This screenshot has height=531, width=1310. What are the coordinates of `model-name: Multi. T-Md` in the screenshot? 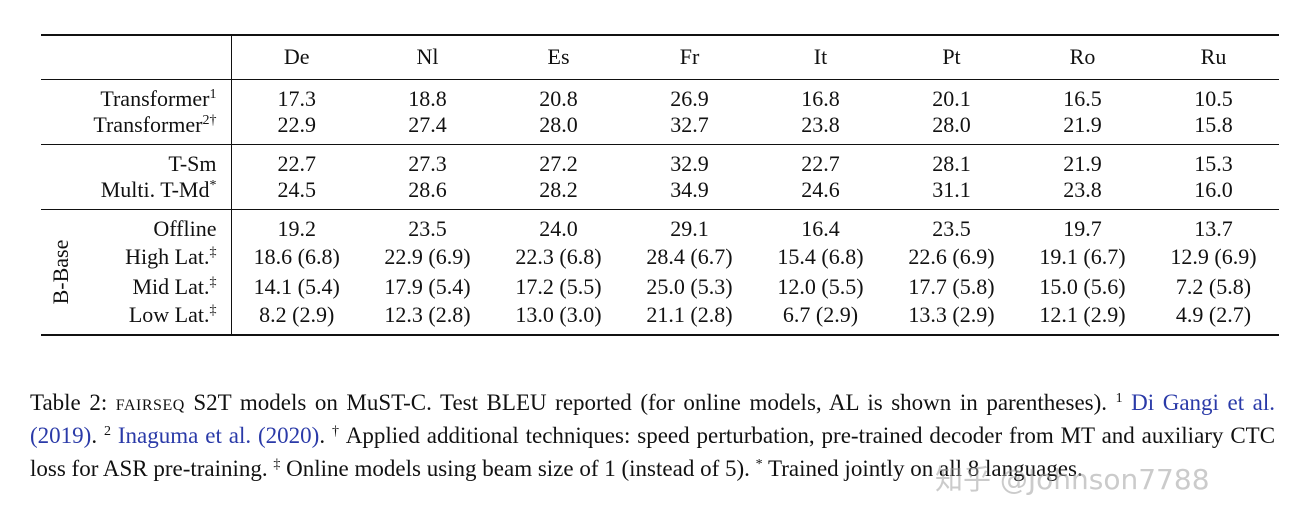 It's located at (155, 189).